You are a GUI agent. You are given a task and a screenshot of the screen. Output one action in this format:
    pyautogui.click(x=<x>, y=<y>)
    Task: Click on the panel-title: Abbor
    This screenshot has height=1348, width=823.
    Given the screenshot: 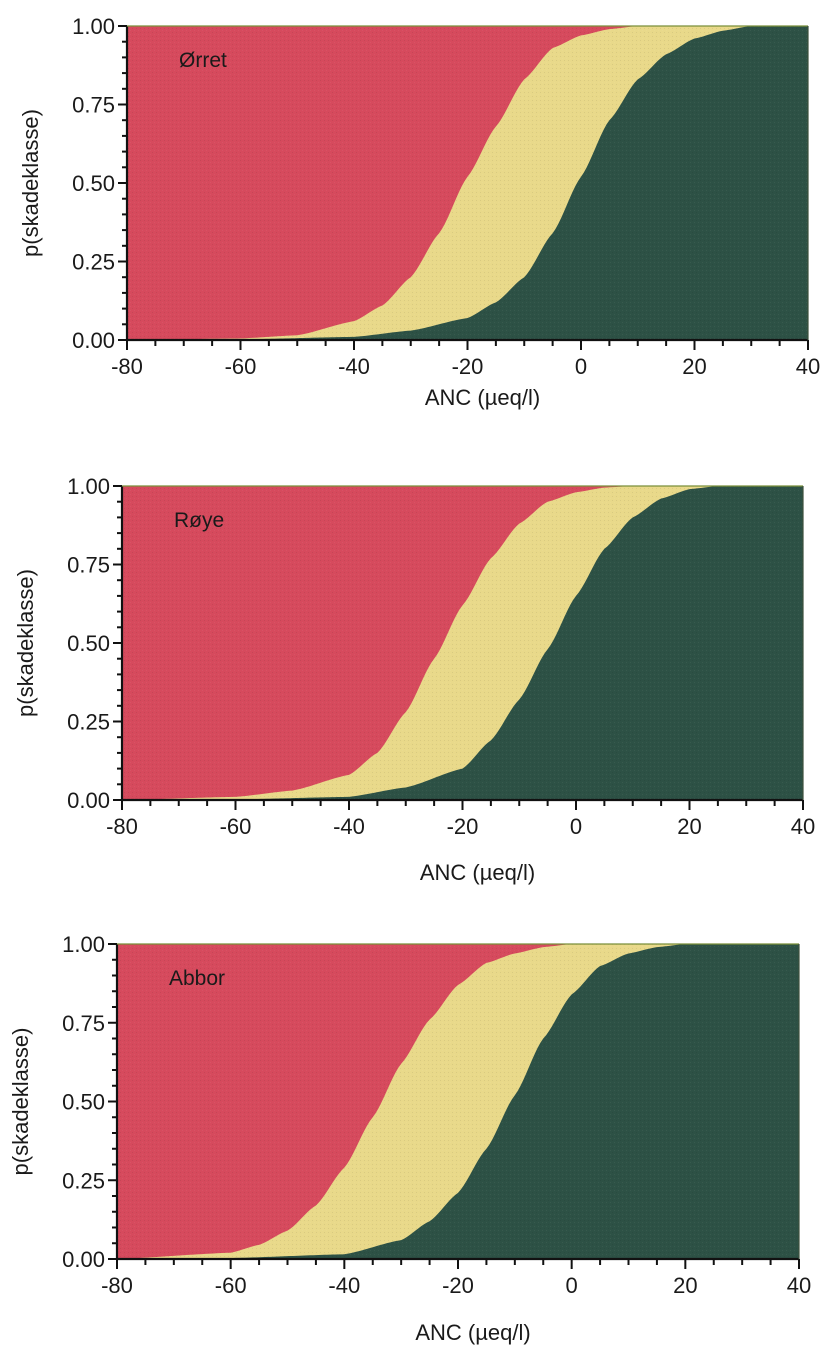 What is the action you would take?
    pyautogui.click(x=197, y=978)
    